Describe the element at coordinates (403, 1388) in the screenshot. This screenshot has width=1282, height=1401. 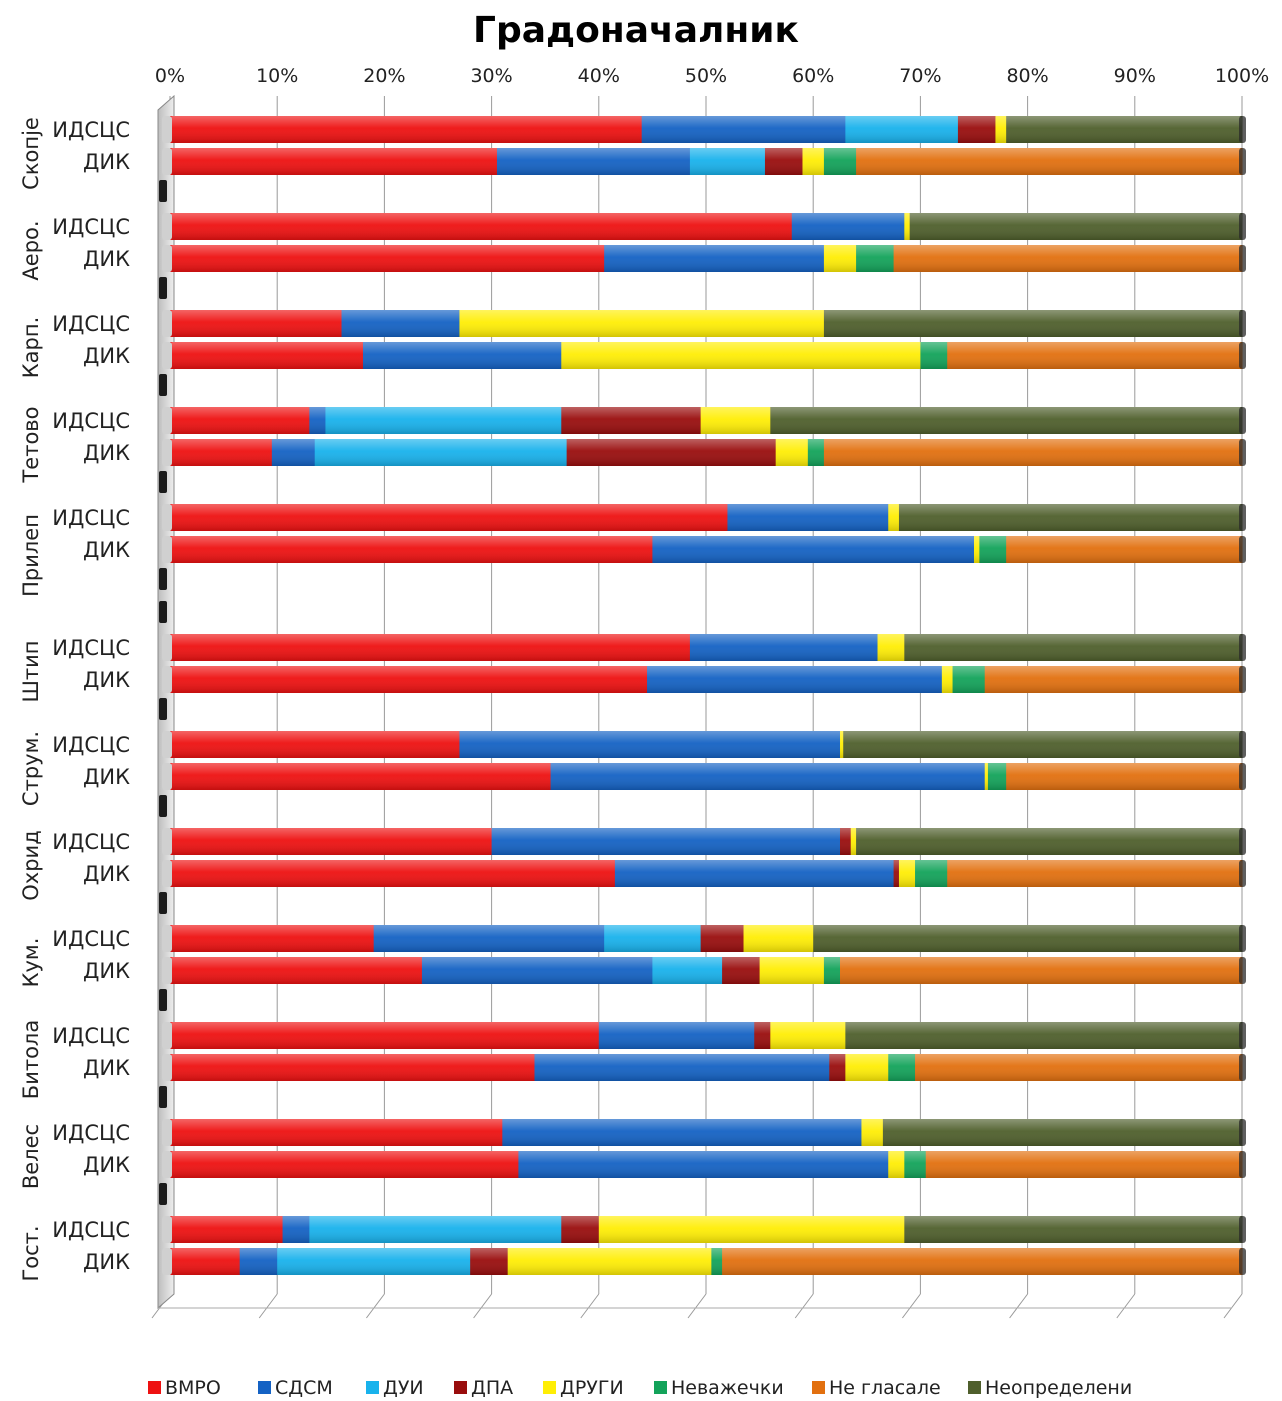
I see `legend-label: ДУИ` at that location.